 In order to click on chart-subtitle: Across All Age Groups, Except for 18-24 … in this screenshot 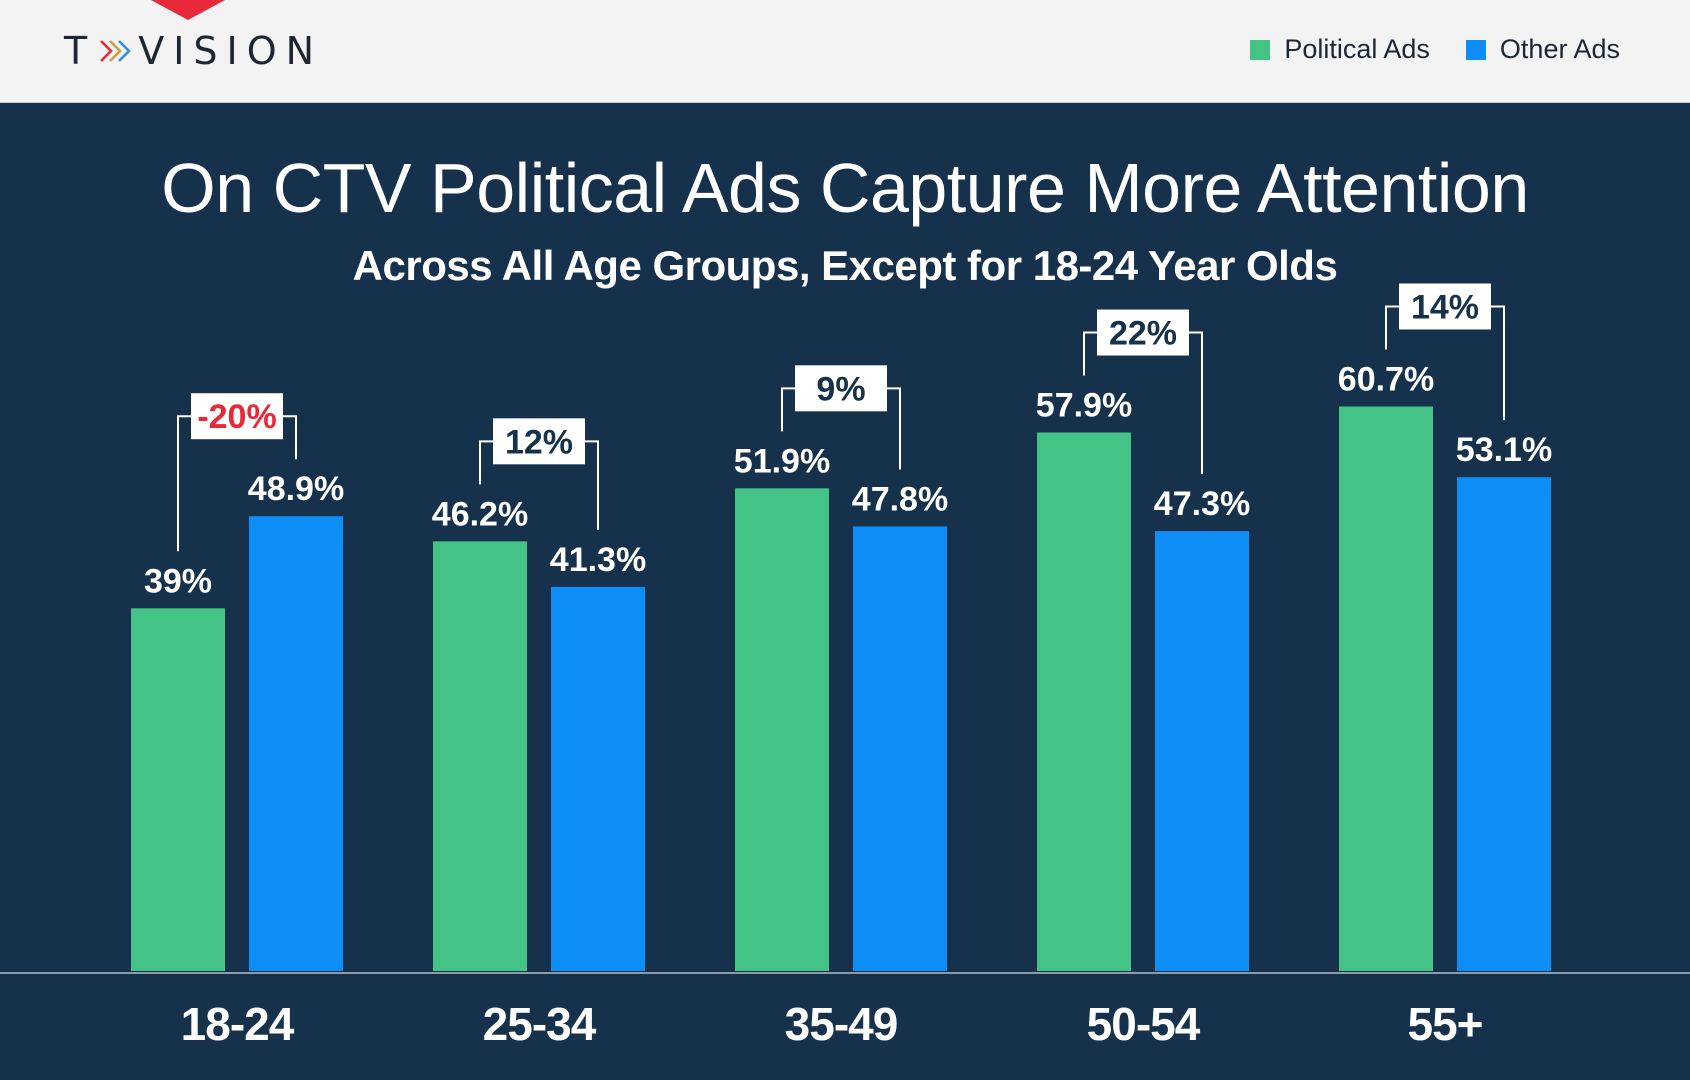, I will do `click(845, 265)`.